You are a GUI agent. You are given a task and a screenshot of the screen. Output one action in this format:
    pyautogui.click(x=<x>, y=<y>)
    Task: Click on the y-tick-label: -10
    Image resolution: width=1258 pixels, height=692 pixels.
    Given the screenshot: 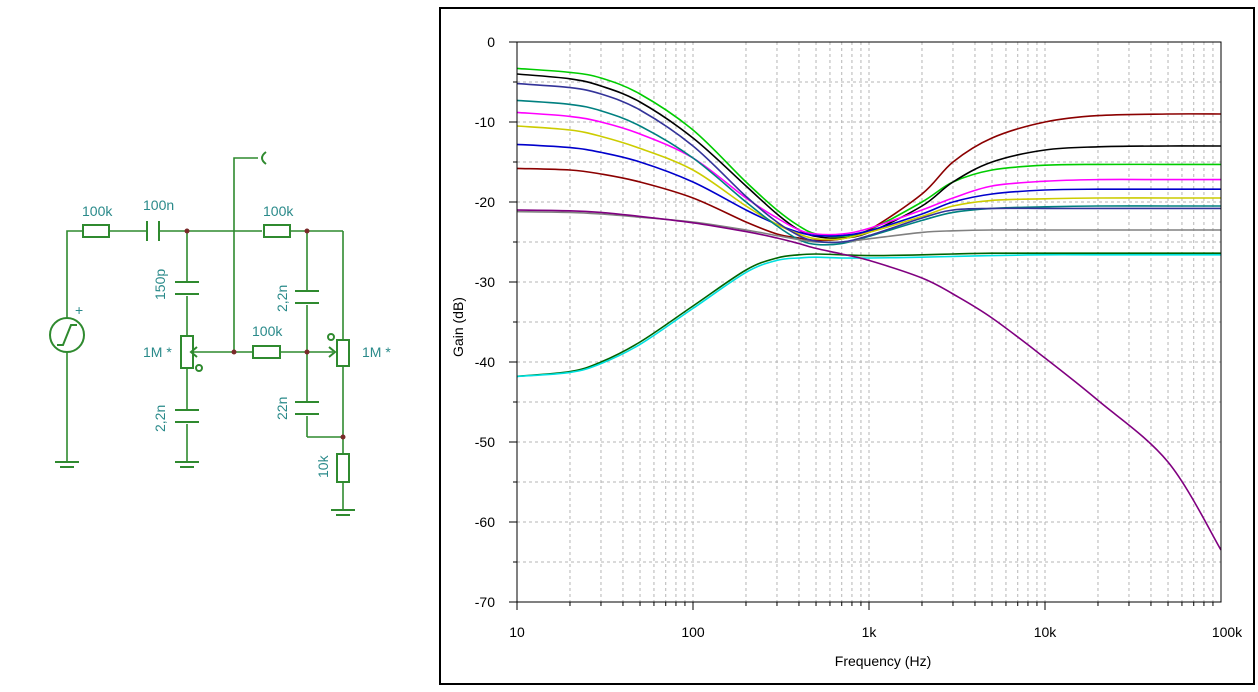 What is the action you would take?
    pyautogui.click(x=485, y=122)
    